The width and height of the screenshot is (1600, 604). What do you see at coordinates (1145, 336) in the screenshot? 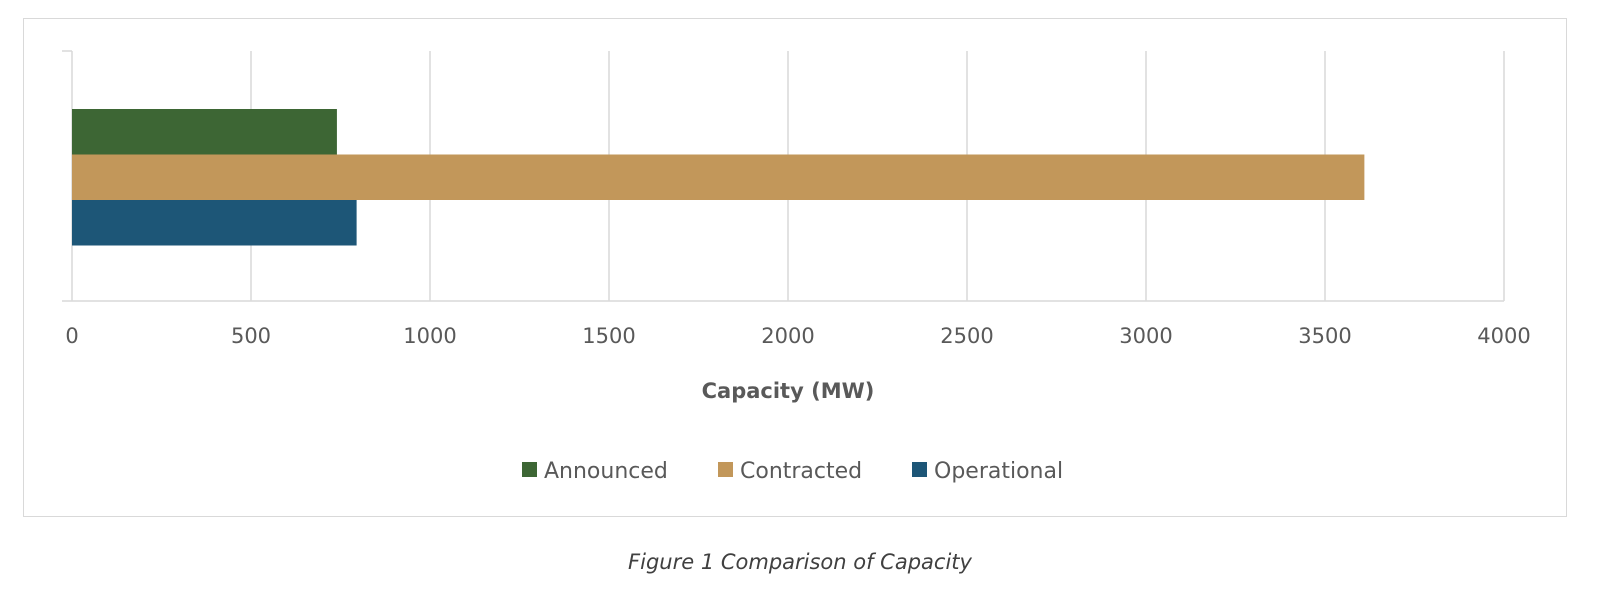
I see `x-tick-label: 3000` at bounding box center [1145, 336].